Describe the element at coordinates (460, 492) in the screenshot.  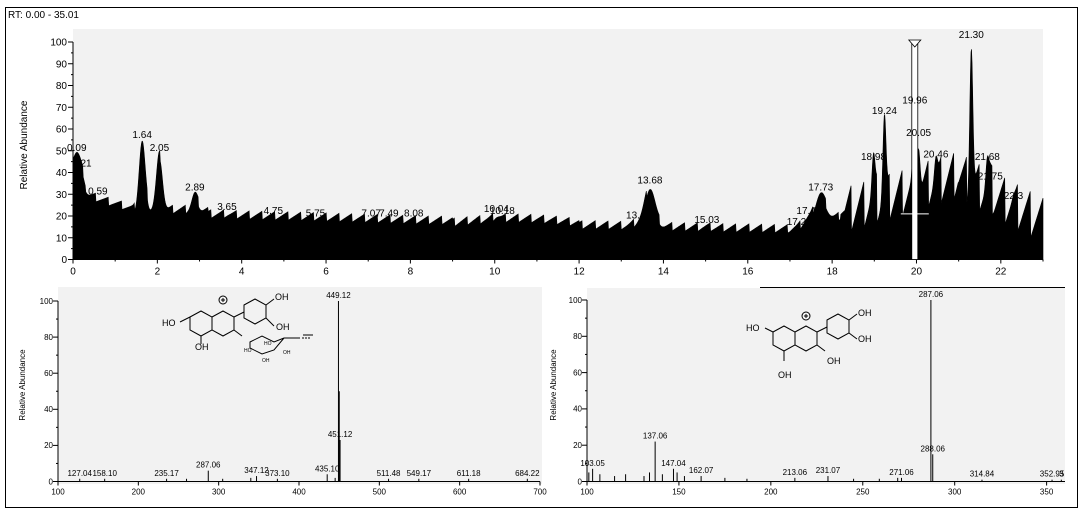
I see `x-tick-label: 600` at that location.